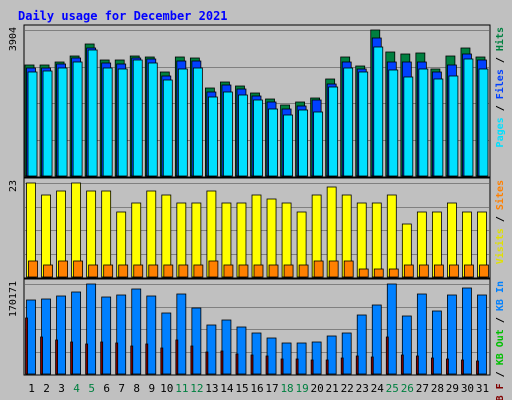  What do you see at coordinates (123, 16) in the screenshot?
I see `chart-title: Daily usage for December 2021` at bounding box center [123, 16].